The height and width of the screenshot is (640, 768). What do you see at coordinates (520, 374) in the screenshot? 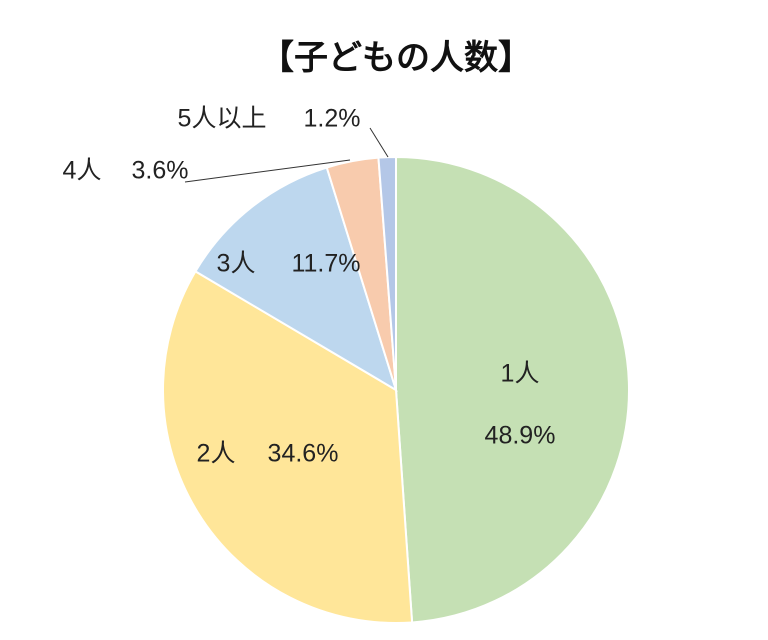
I see `category-label: 1人` at bounding box center [520, 374].